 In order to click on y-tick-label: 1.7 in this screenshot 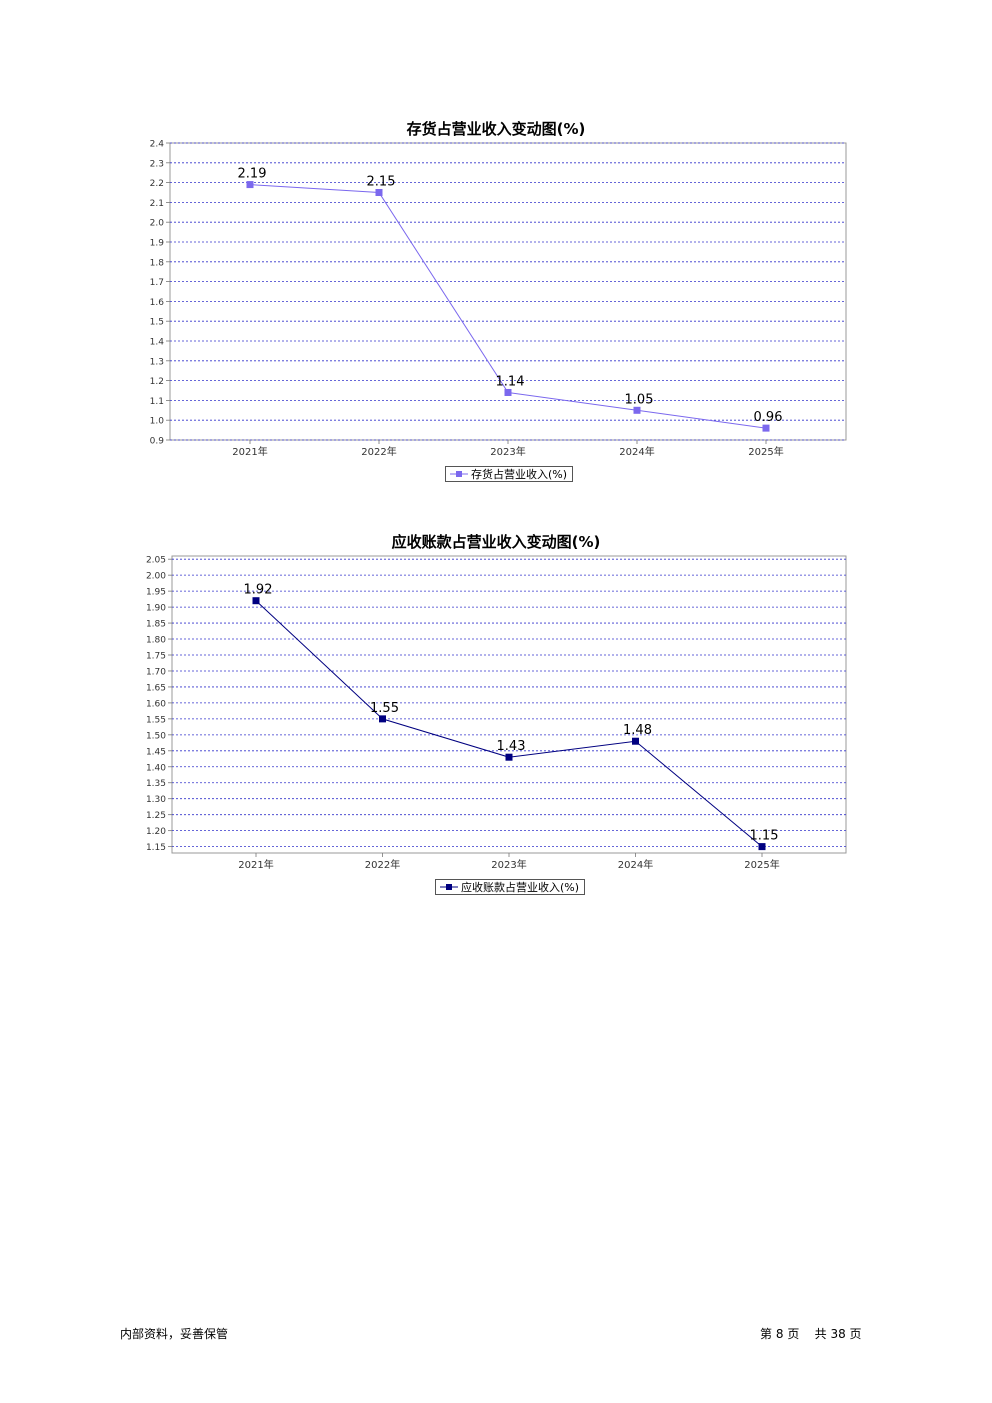, I will do `click(157, 283)`.